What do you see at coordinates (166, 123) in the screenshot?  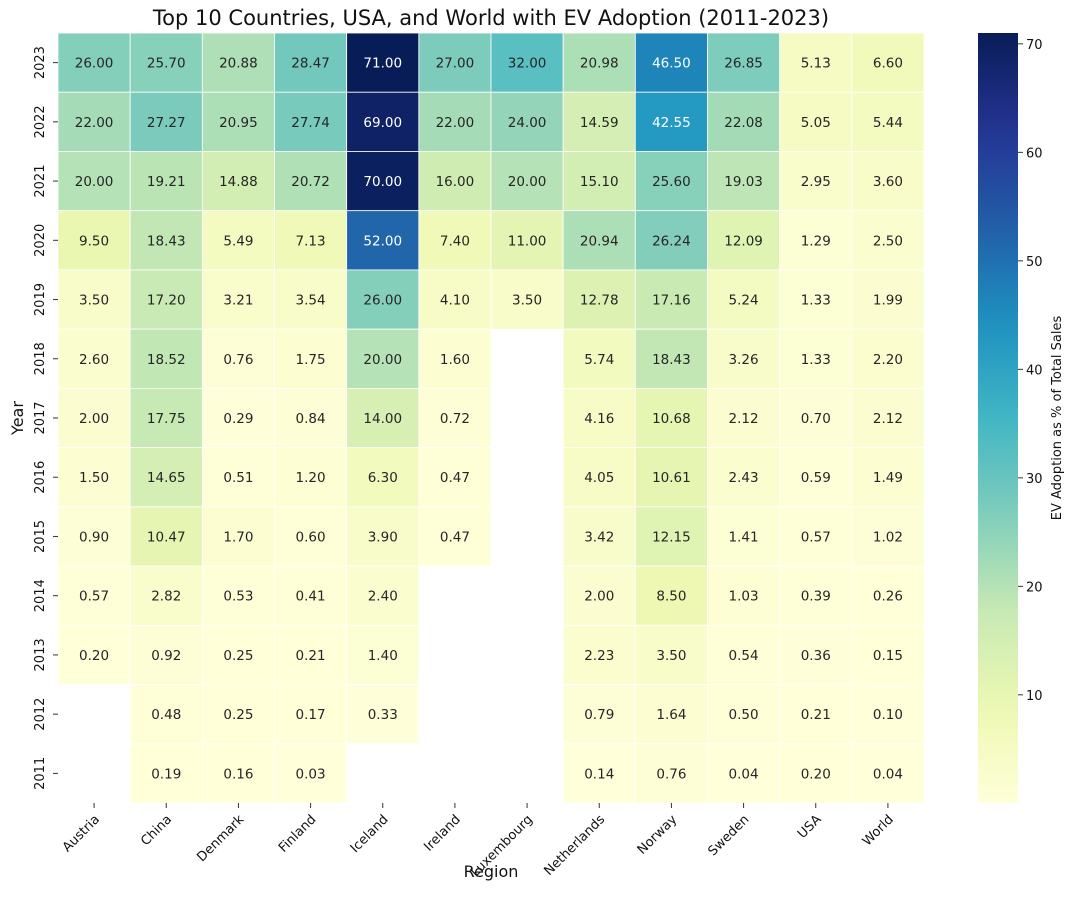 I see `cell-value-label: 27.27` at bounding box center [166, 123].